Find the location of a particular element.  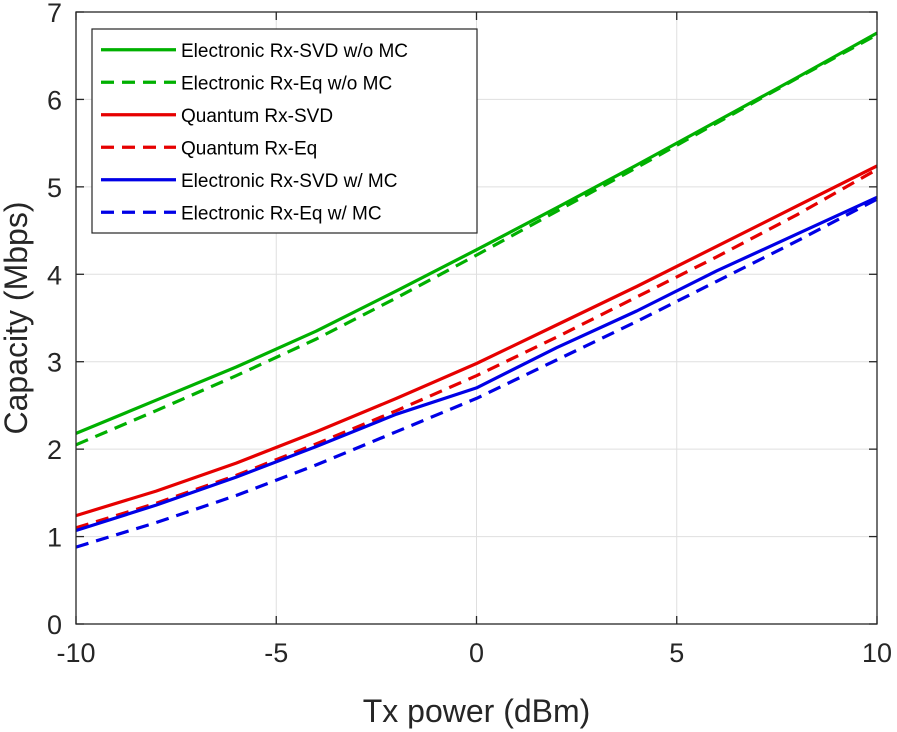

x-tick-label: 0 is located at coordinates (476, 653).